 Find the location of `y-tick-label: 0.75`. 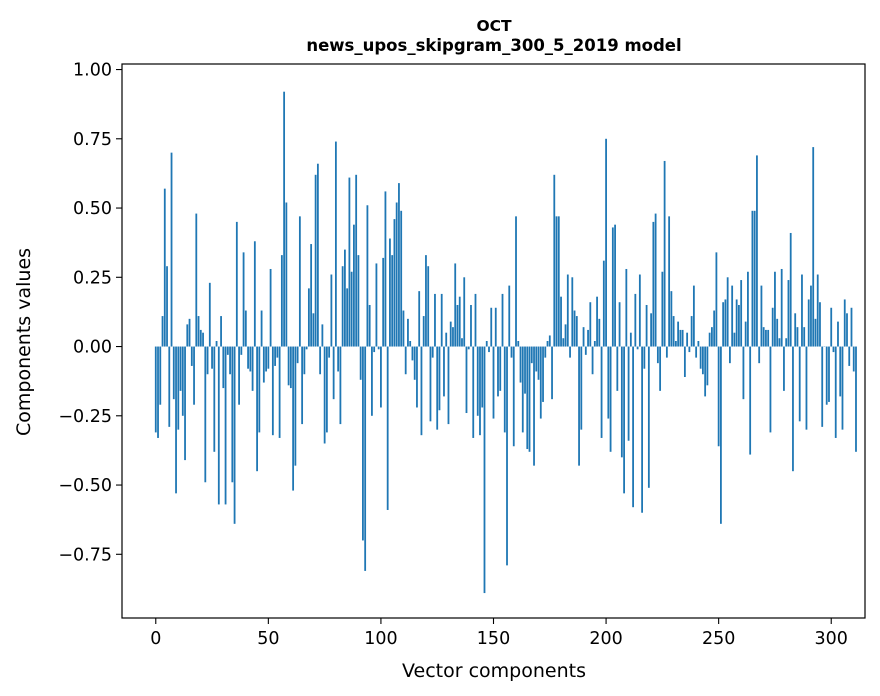

y-tick-label: 0.75 is located at coordinates (92, 140).